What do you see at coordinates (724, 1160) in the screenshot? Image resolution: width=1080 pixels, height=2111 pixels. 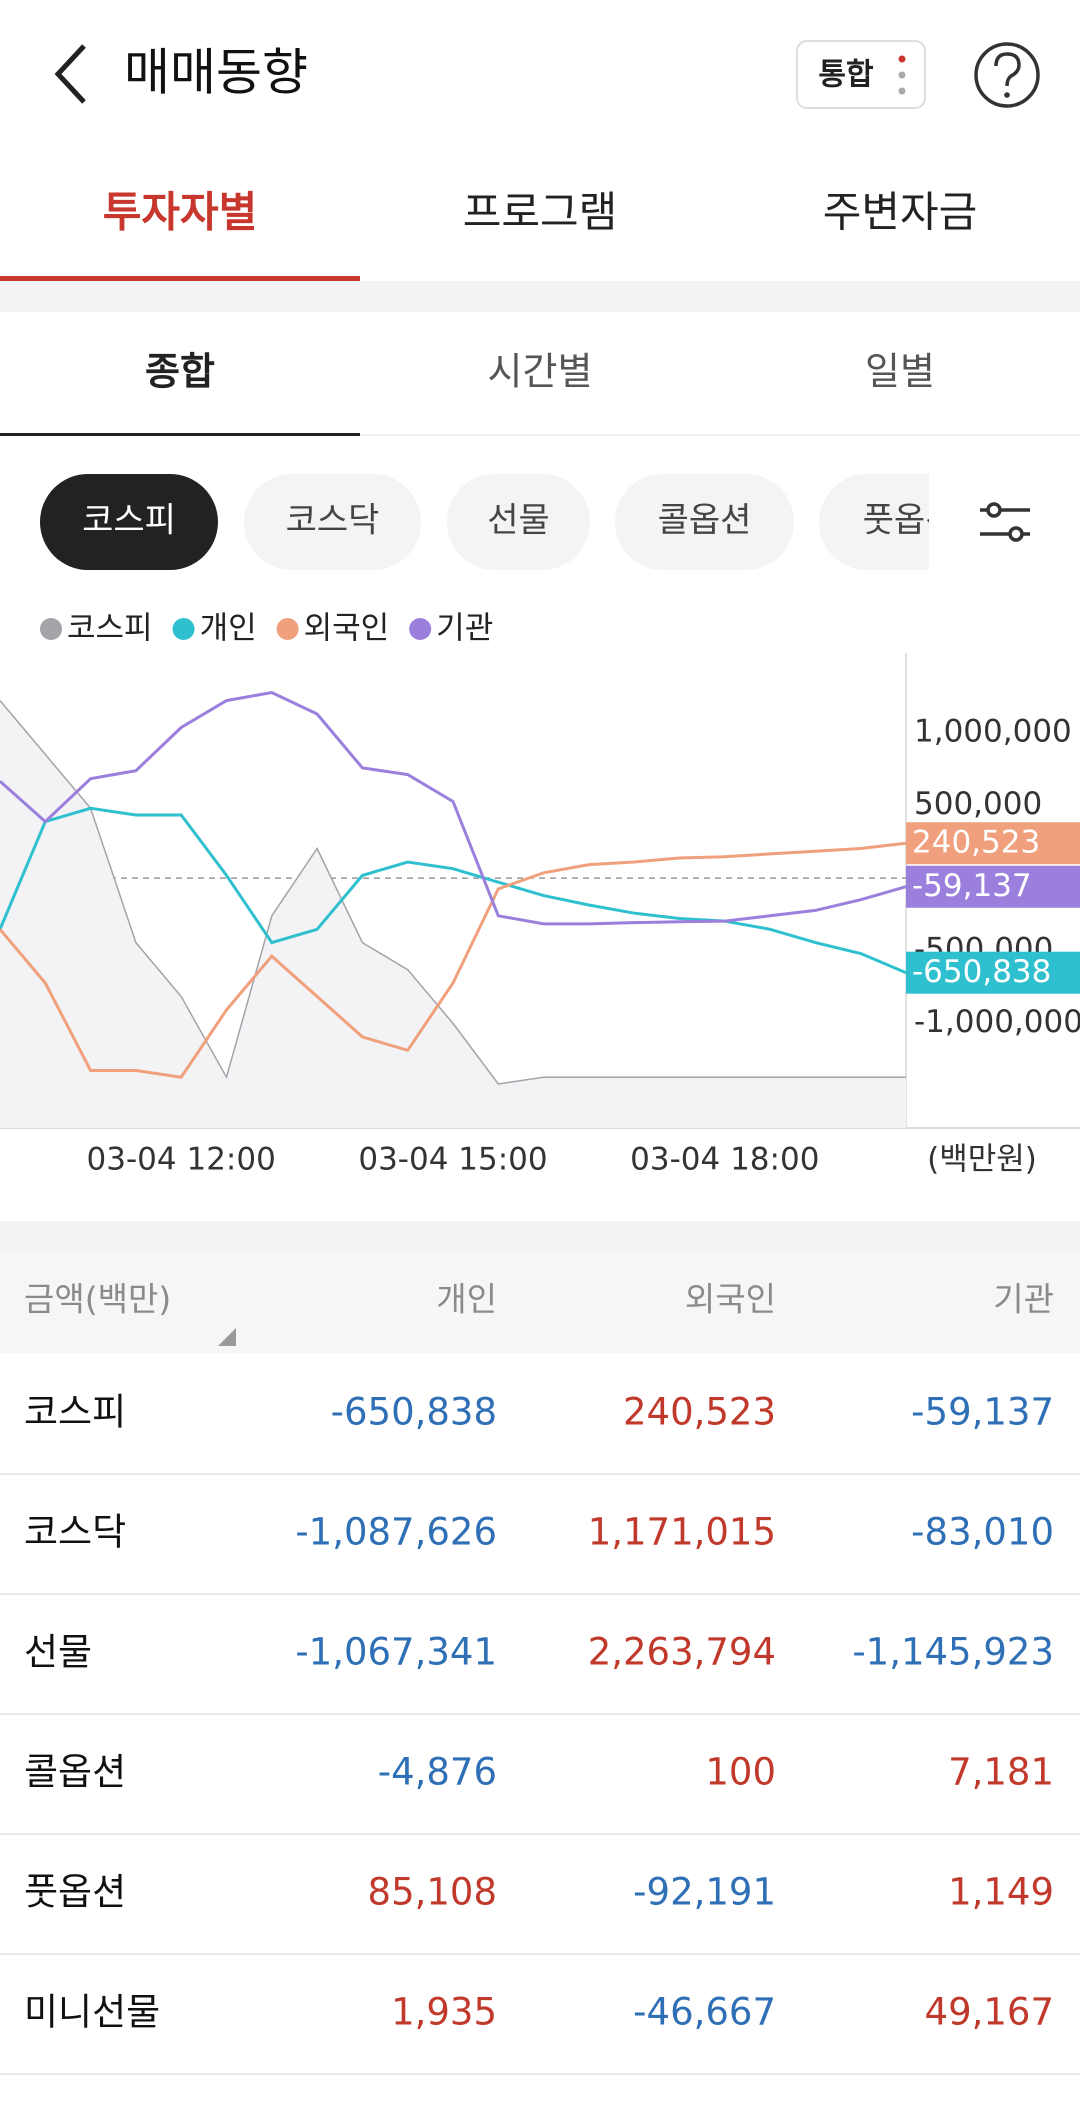 I see `x-tick-label: 03-04 18:00` at bounding box center [724, 1160].